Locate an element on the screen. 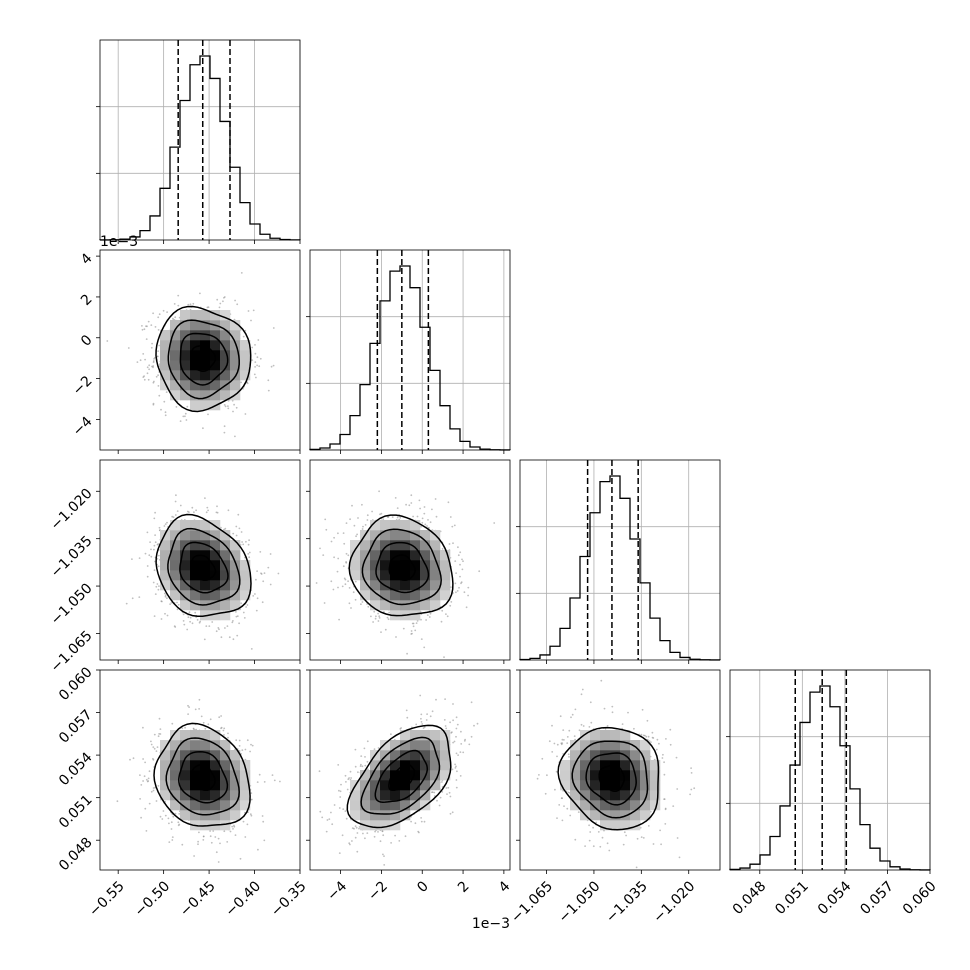  panel-frame is located at coordinates (620, 770).